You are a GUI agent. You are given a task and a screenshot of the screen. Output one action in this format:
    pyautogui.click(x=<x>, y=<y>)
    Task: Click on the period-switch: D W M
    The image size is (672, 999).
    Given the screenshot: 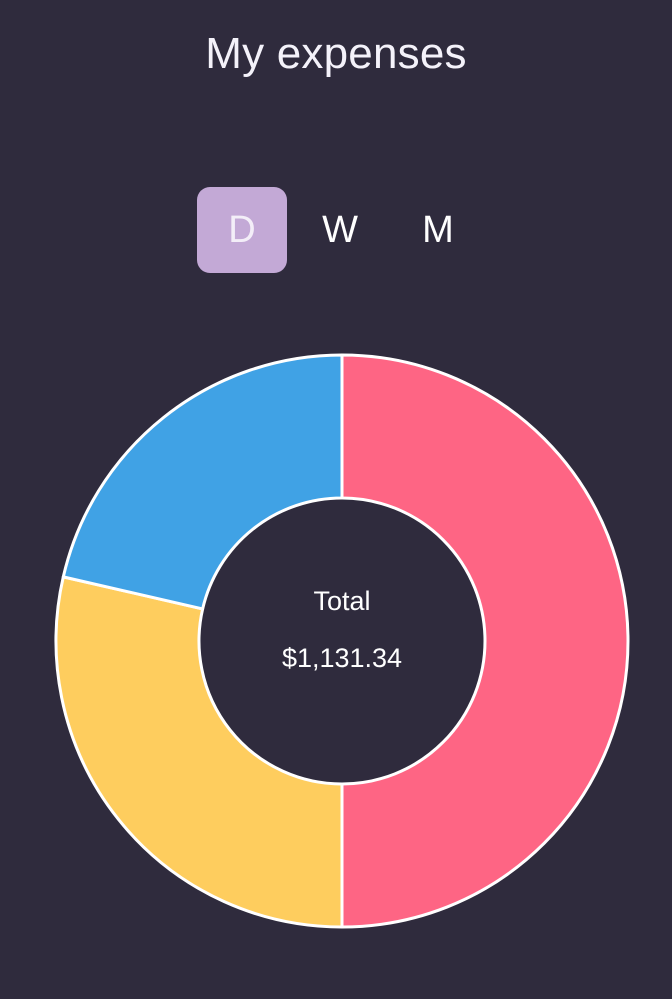 What is the action you would take?
    pyautogui.click(x=344, y=230)
    